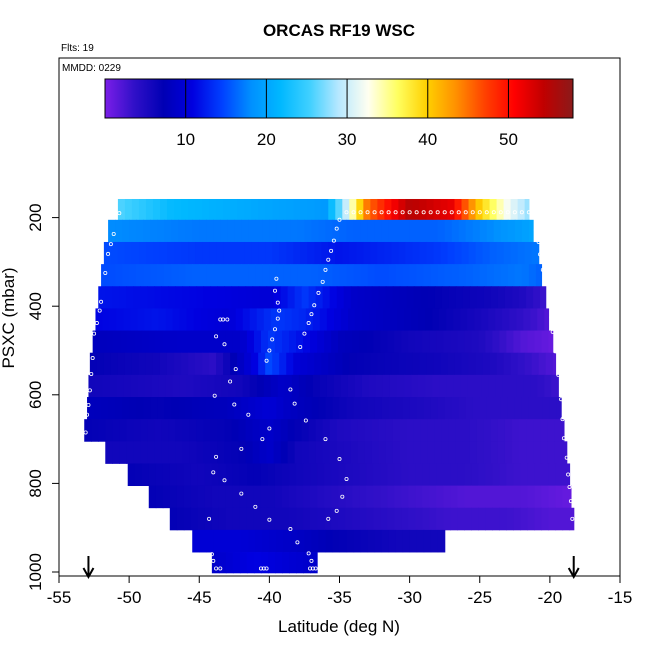 Image resolution: width=650 pixels, height=650 pixels. What do you see at coordinates (323, 364) in the screenshot?
I see `heatmap-band` at bounding box center [323, 364].